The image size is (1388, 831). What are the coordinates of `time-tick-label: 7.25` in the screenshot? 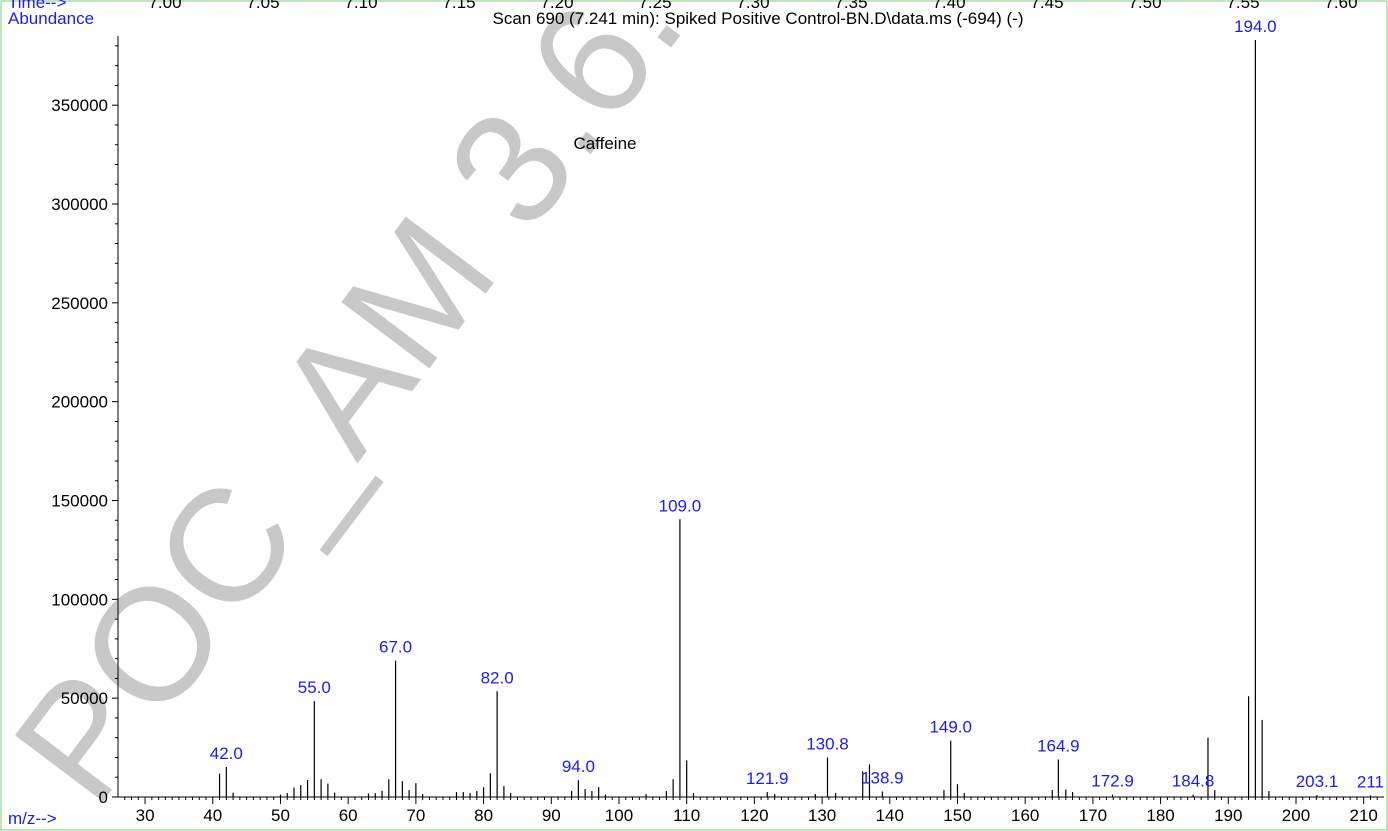 It's located at (654, 6).